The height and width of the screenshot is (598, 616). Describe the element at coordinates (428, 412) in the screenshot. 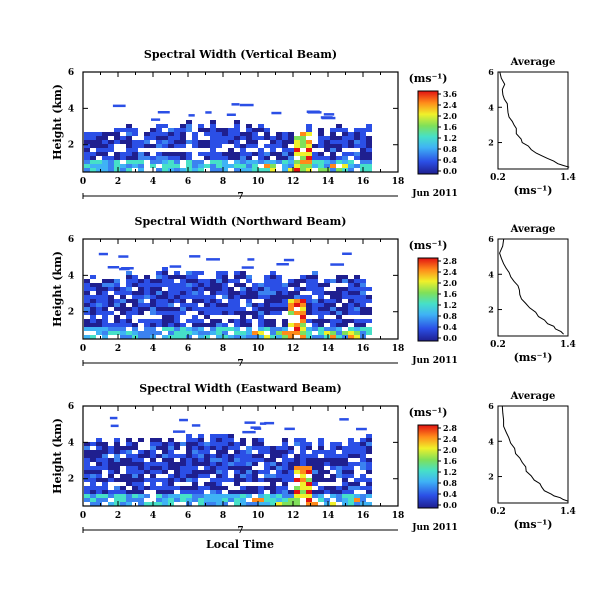

I see `colorbar-unit: (ms⁻¹)` at that location.